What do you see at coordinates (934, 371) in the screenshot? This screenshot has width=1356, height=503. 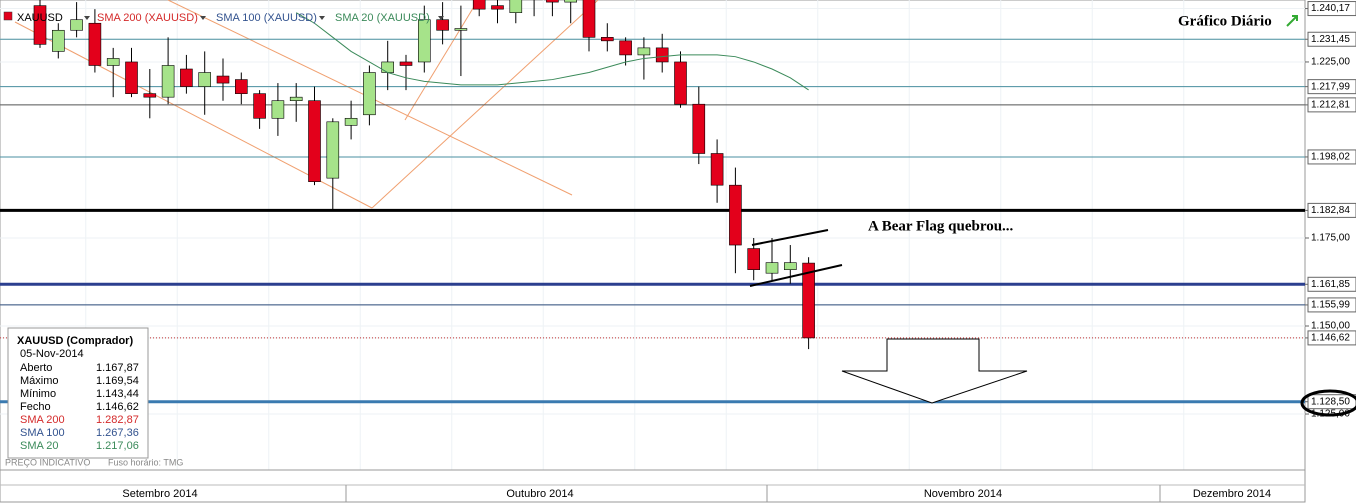 I see `down-arrow` at bounding box center [934, 371].